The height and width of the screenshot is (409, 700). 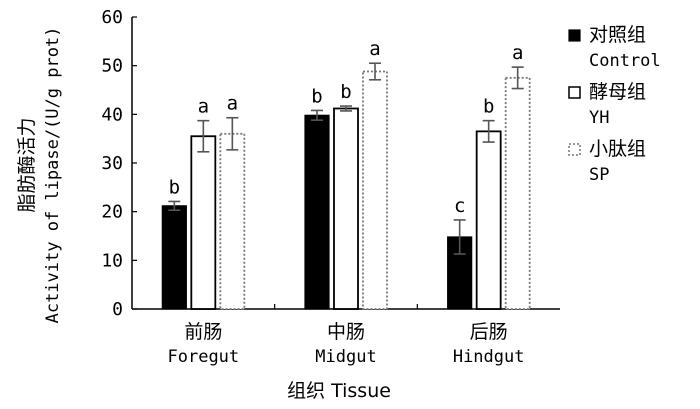 I want to click on y-tick-label: 50, so click(x=112, y=66).